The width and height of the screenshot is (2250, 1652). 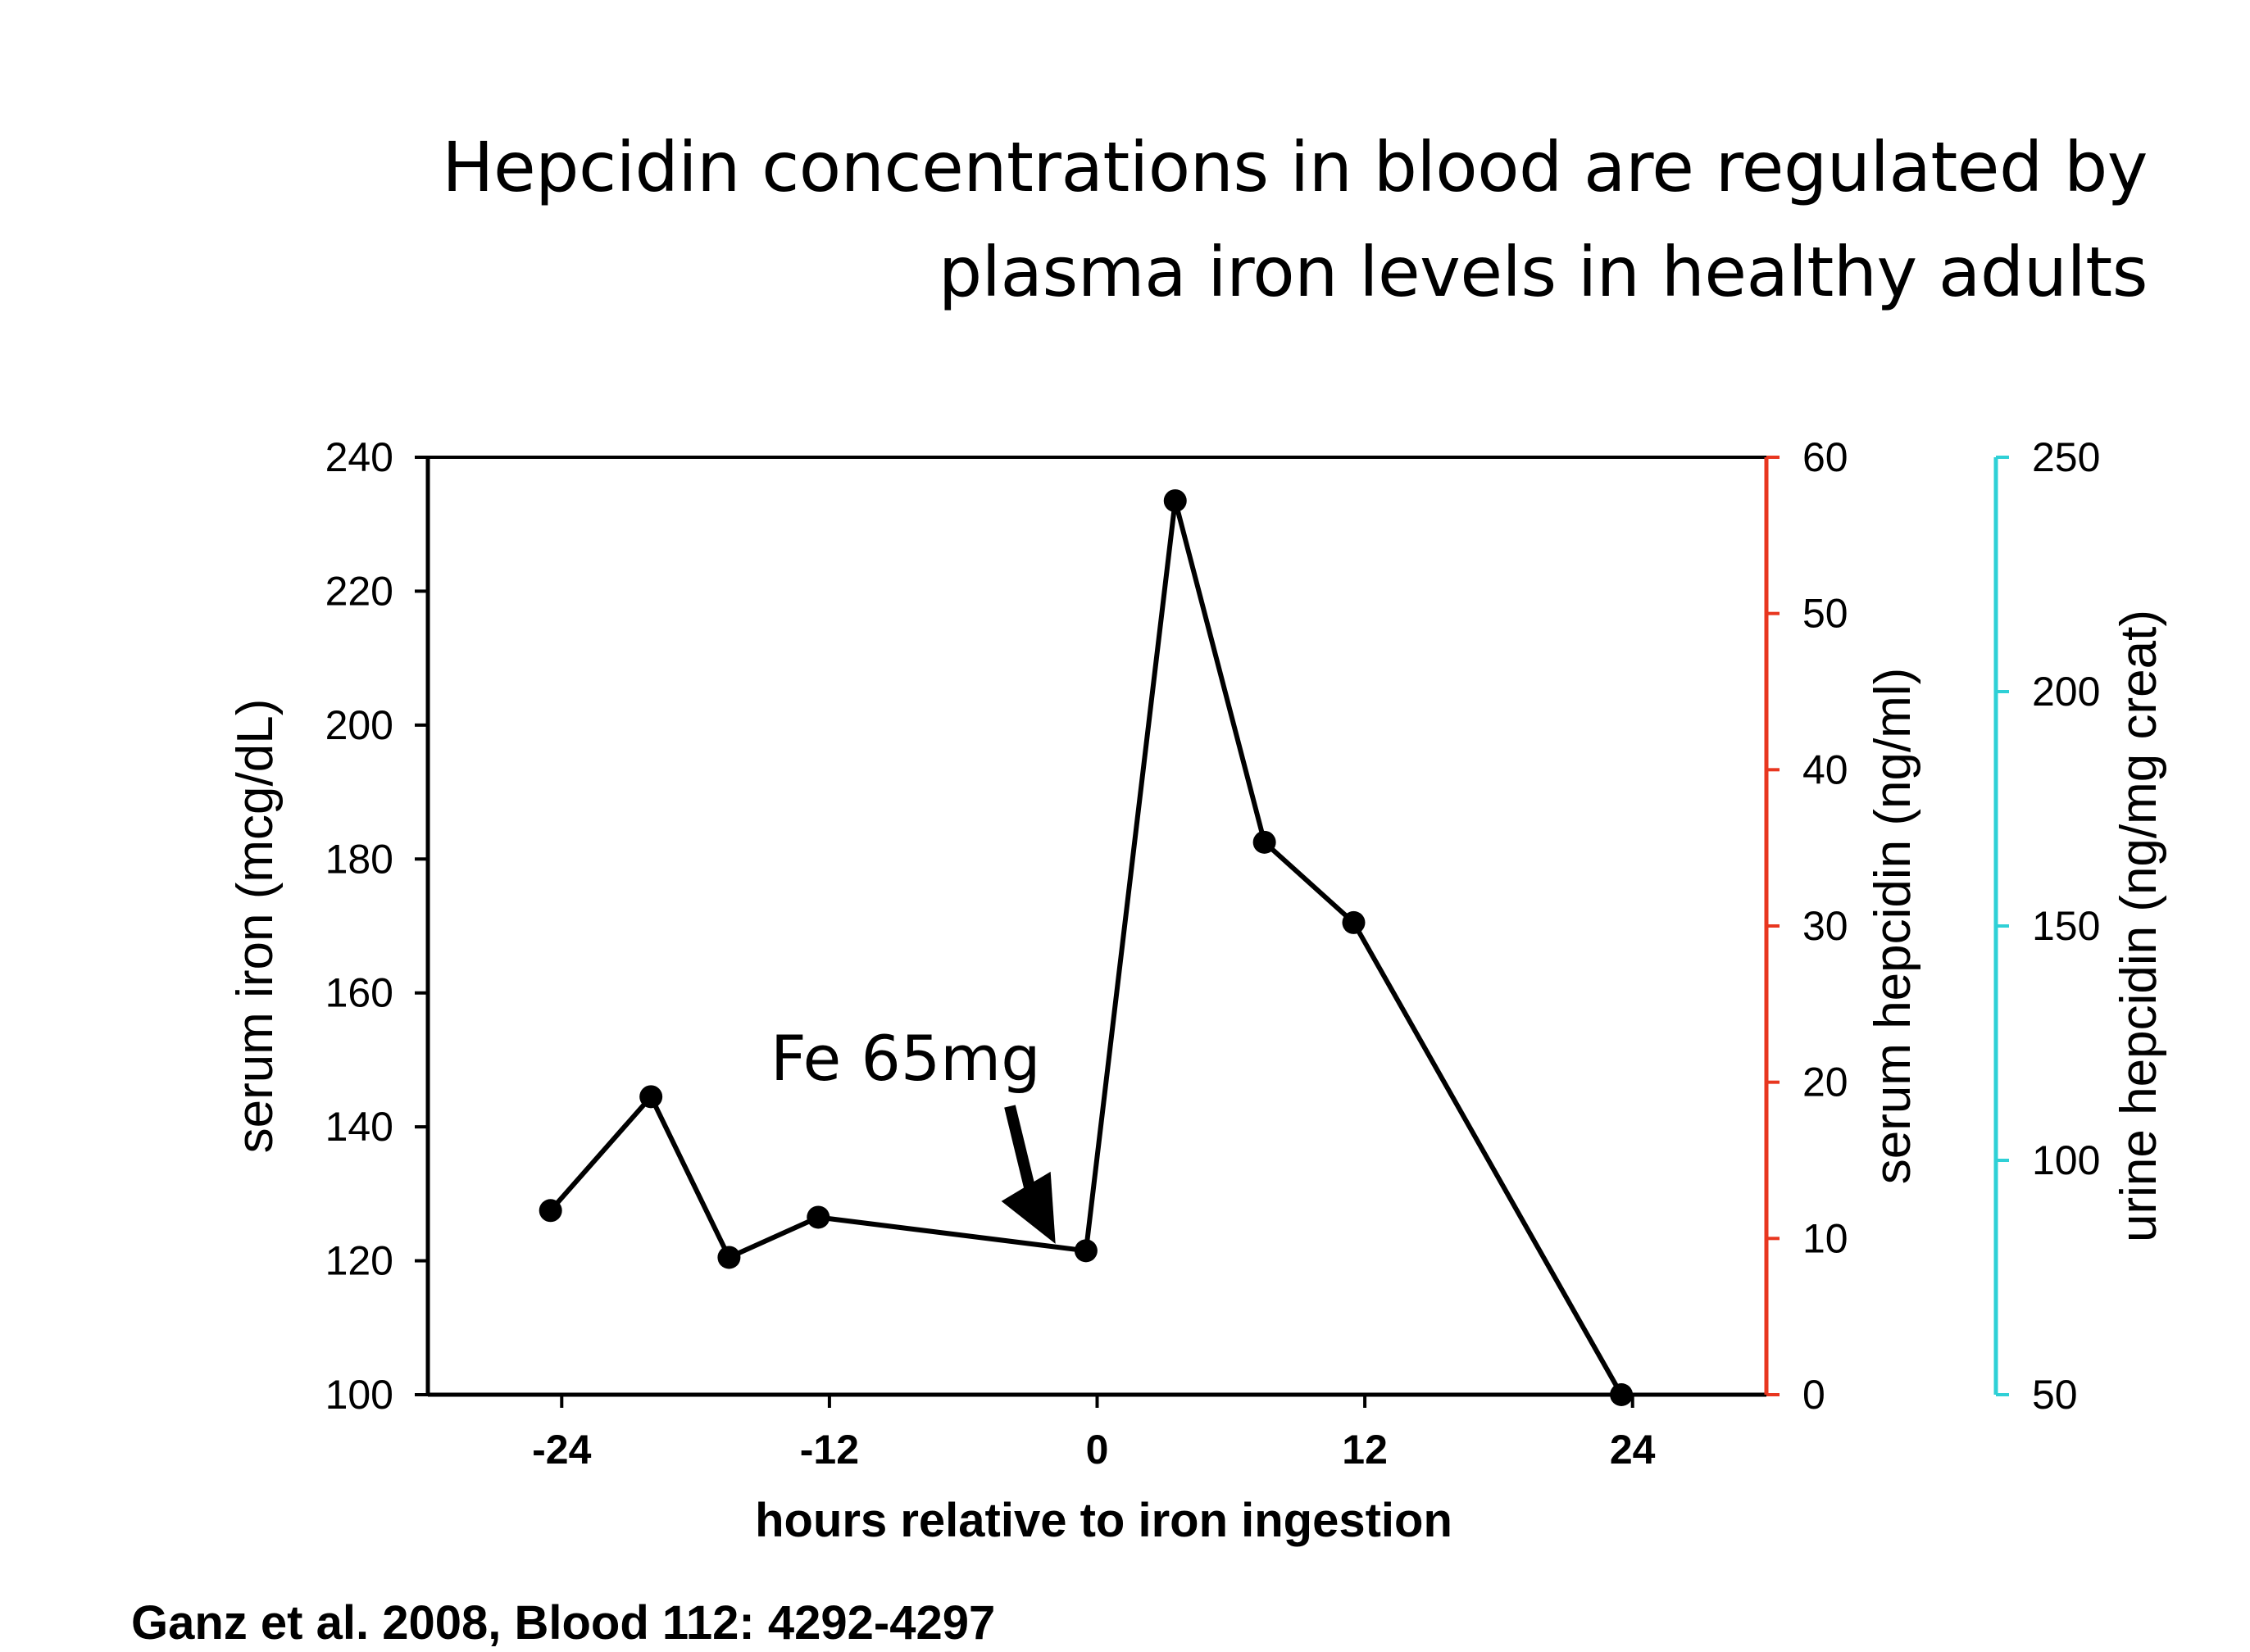 I want to click on y-tick-label: 200, so click(x=359, y=725).